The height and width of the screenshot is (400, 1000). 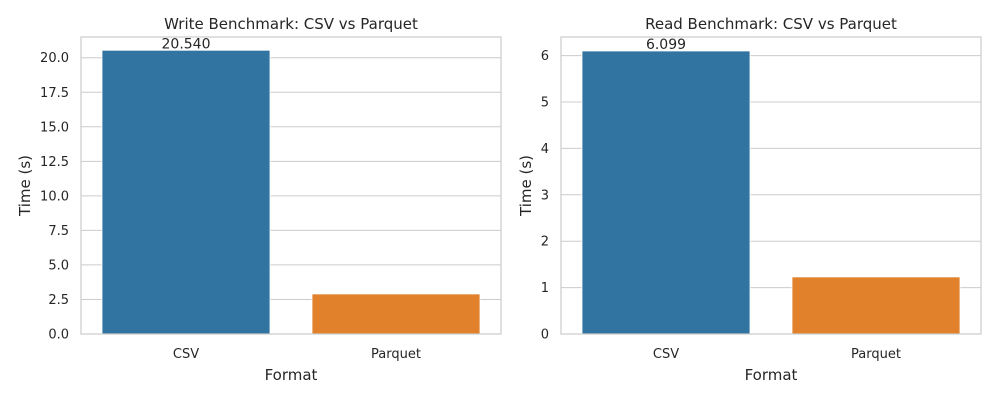 What do you see at coordinates (54, 162) in the screenshot?
I see `y-tick-label: 12.5` at bounding box center [54, 162].